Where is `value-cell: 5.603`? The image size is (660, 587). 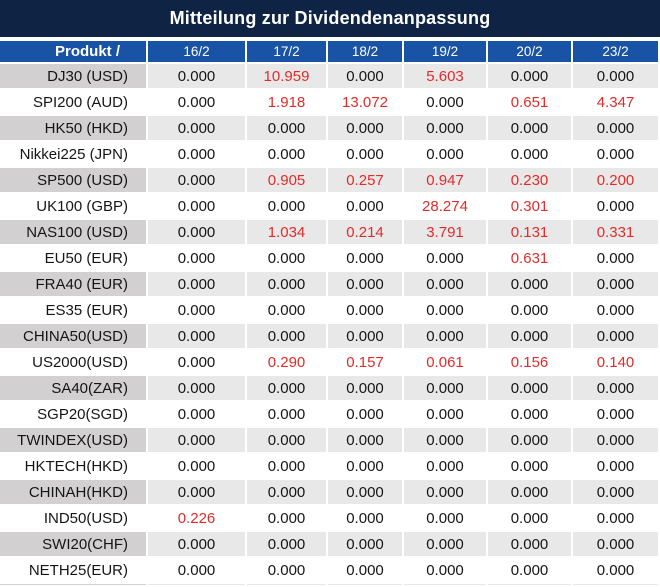 value-cell: 5.603 is located at coordinates (446, 77).